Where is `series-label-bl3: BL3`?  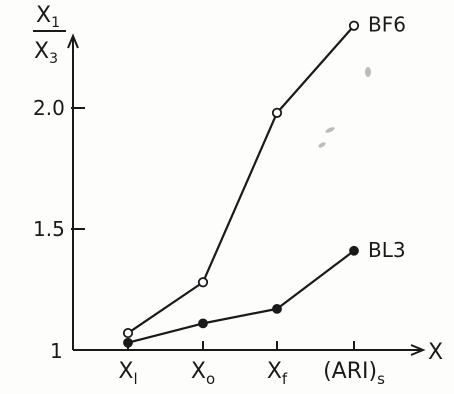 series-label-bl3: BL3 is located at coordinates (387, 250).